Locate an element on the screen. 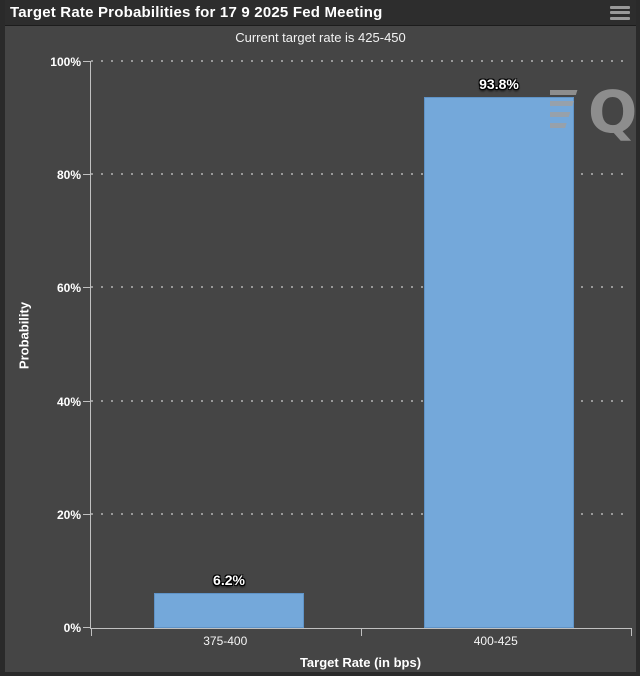 Image resolution: width=640 pixels, height=676 pixels. x-tick-labels: 375-400 400-425 is located at coordinates (360, 641).